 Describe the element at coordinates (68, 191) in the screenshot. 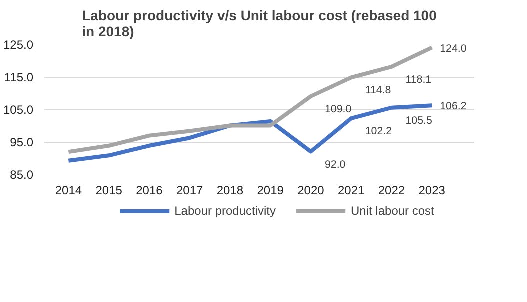

I see `x-tick-label: 2014` at that location.